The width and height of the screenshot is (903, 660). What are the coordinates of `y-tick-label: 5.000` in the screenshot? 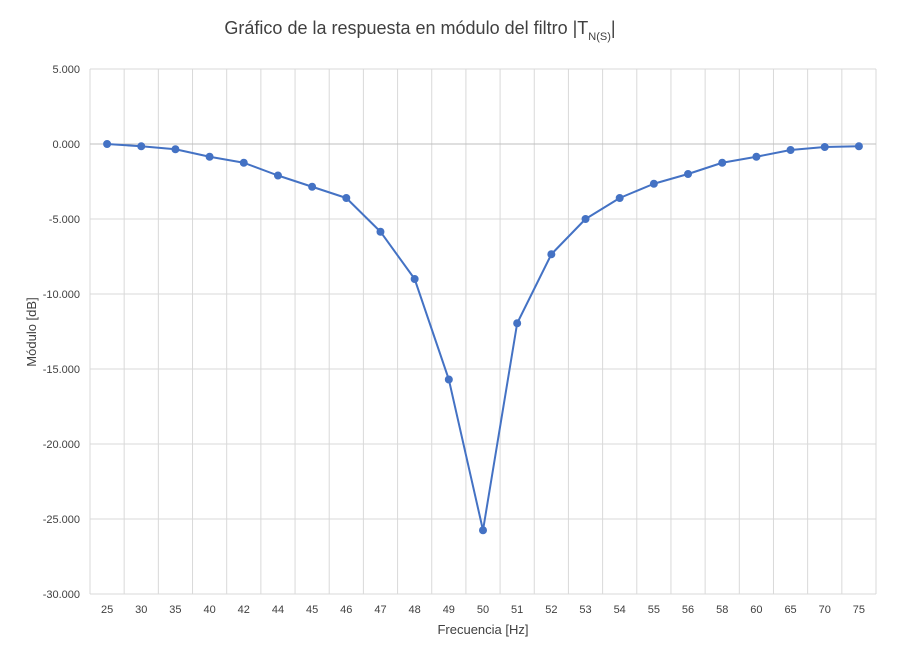 It's located at (66, 70).